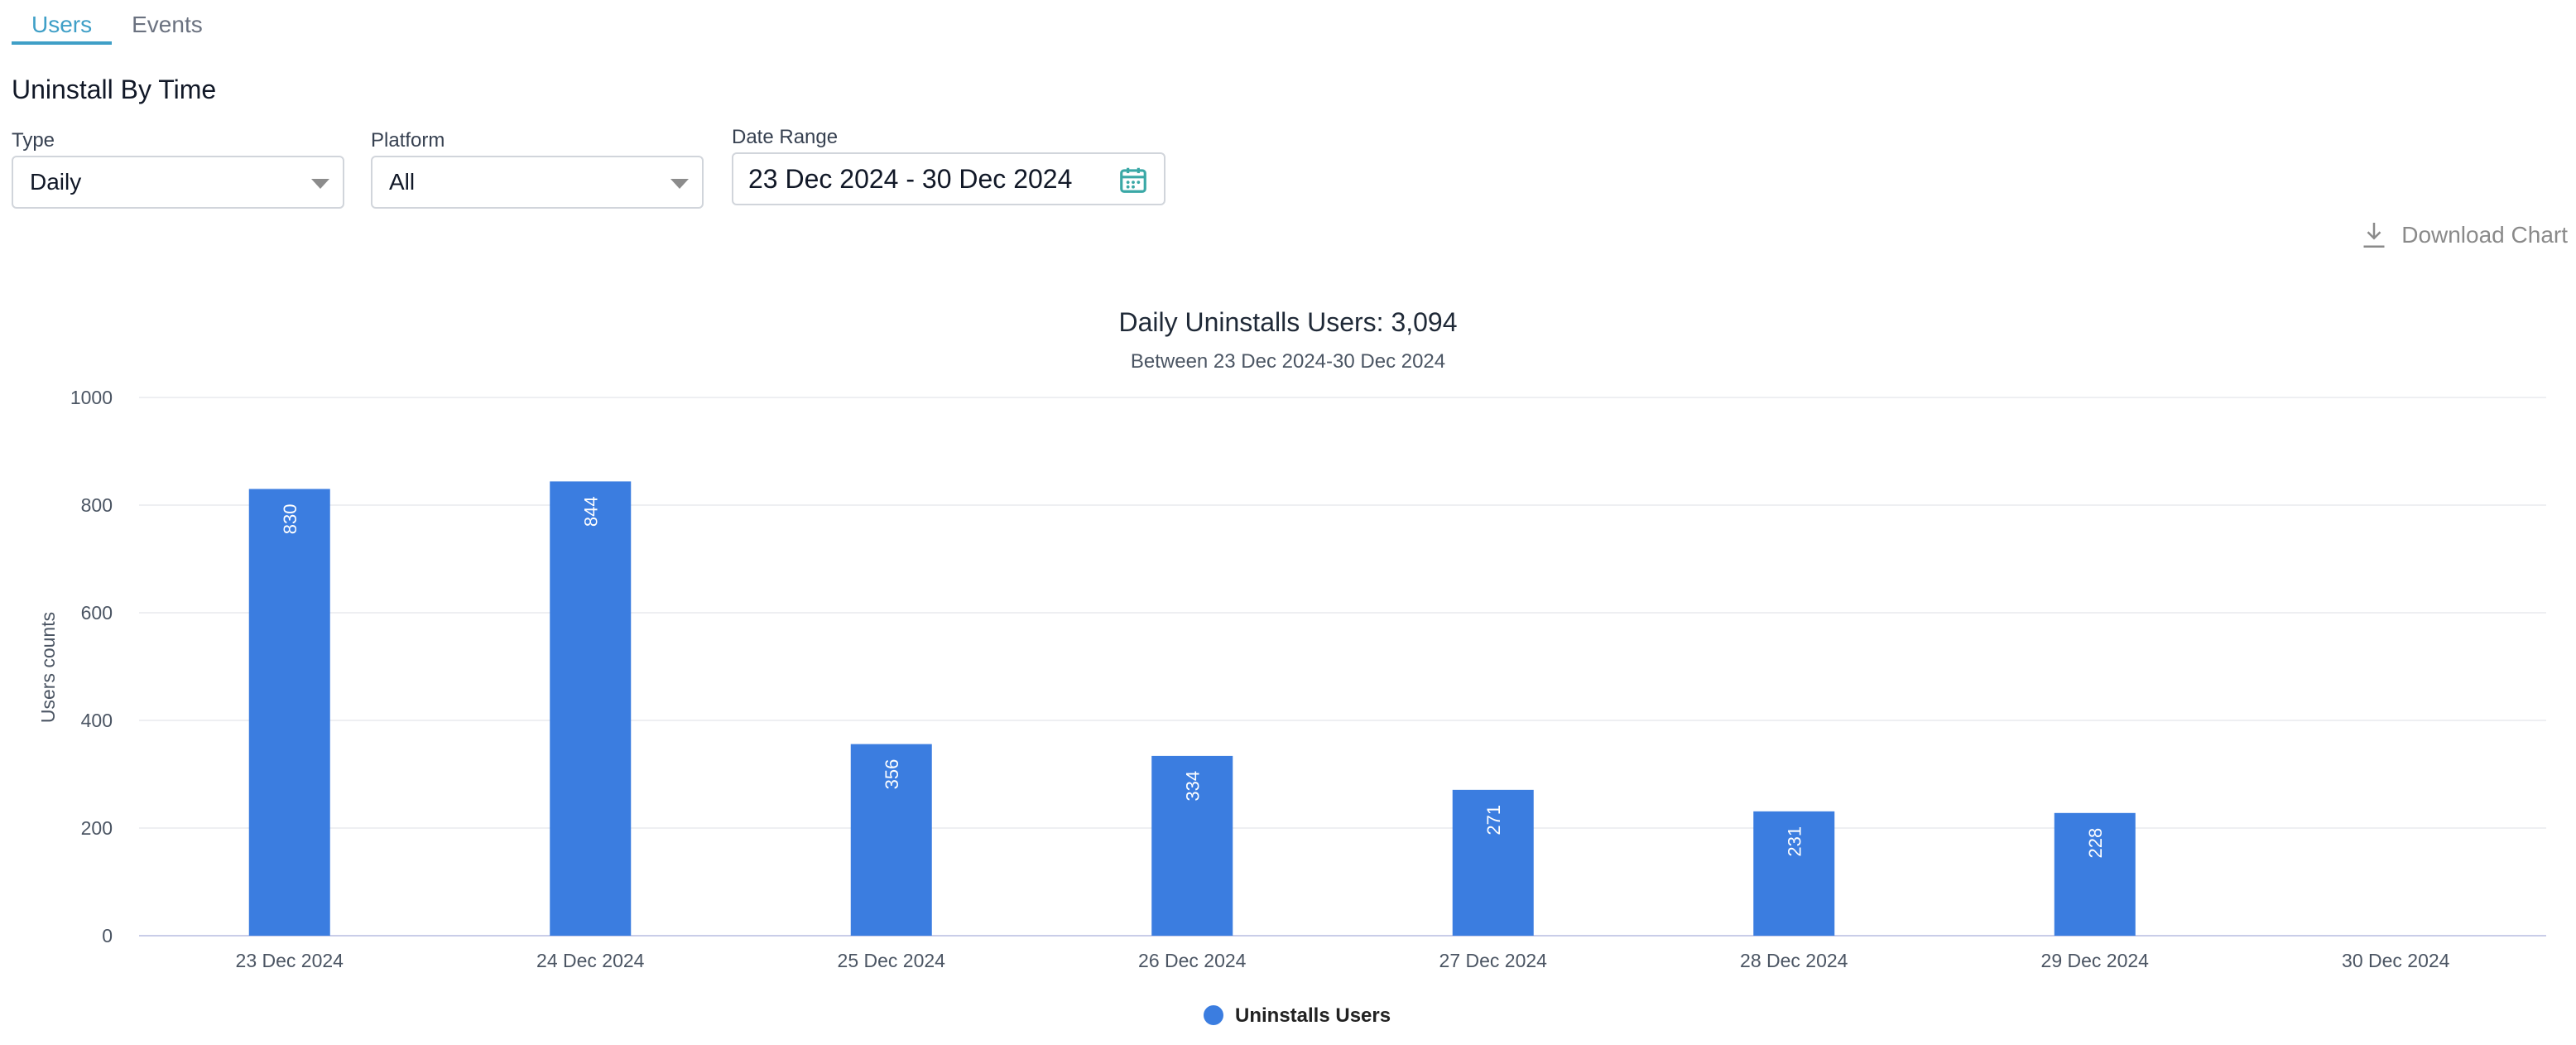 Image resolution: width=2576 pixels, height=1045 pixels. What do you see at coordinates (2095, 960) in the screenshot?
I see `x-tick-label: 29 Dec 2024` at bounding box center [2095, 960].